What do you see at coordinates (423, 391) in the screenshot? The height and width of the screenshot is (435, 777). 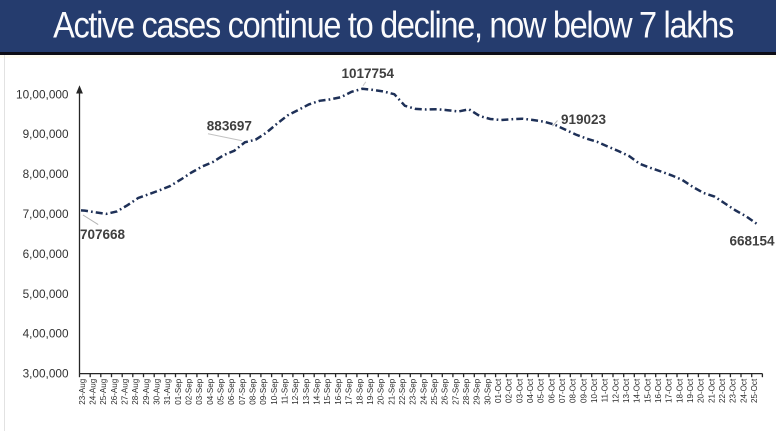 I see `svg-text: 24-Sep` at bounding box center [423, 391].